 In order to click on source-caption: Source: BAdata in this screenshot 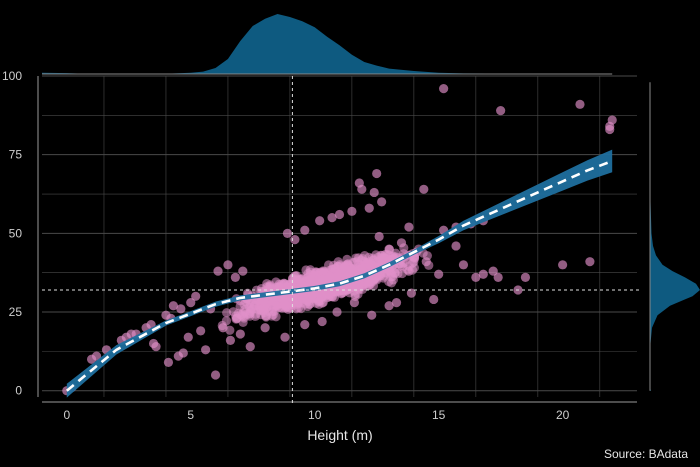, I will do `click(645, 454)`.